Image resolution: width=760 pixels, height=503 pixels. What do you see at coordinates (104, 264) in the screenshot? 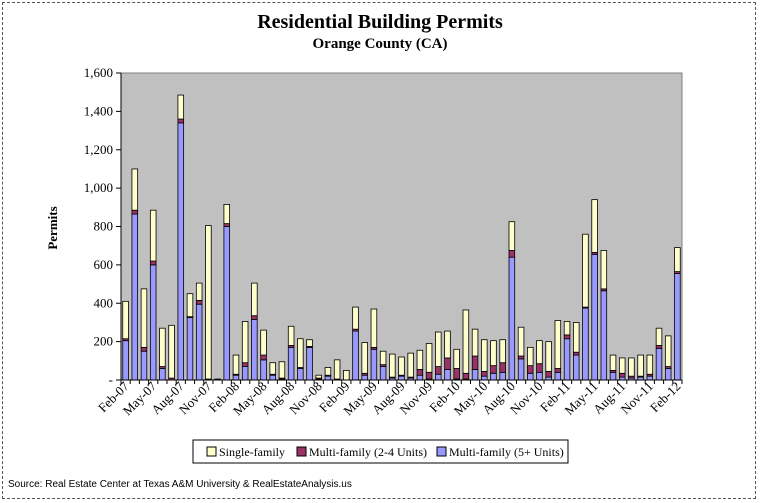
I see `y-tick-label: 600` at bounding box center [104, 264].